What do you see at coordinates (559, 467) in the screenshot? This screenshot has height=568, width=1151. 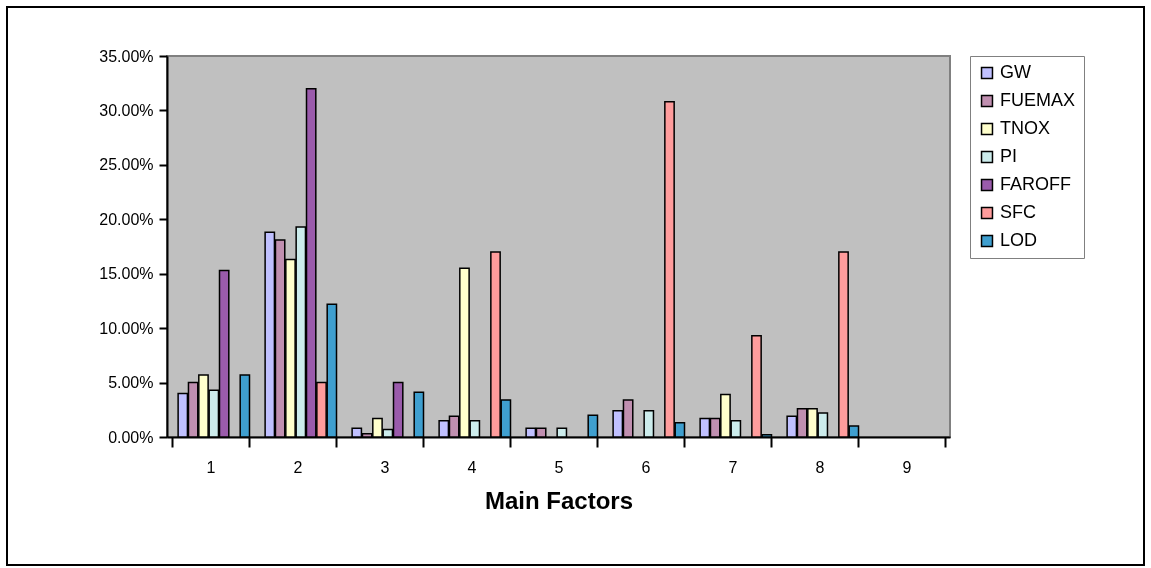 I see `x-tick-label: 5` at bounding box center [559, 467].